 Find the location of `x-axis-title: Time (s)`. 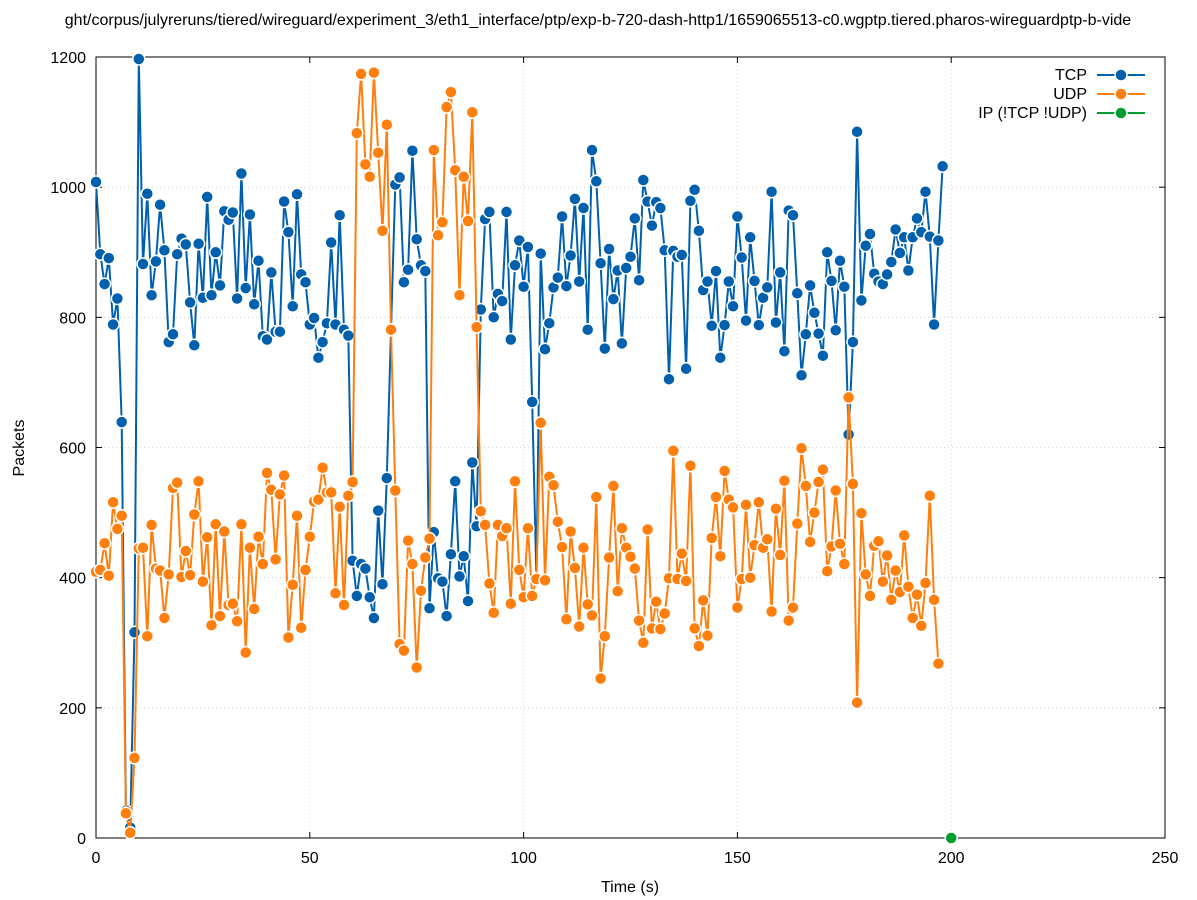

x-axis-title: Time (s) is located at coordinates (630, 887).